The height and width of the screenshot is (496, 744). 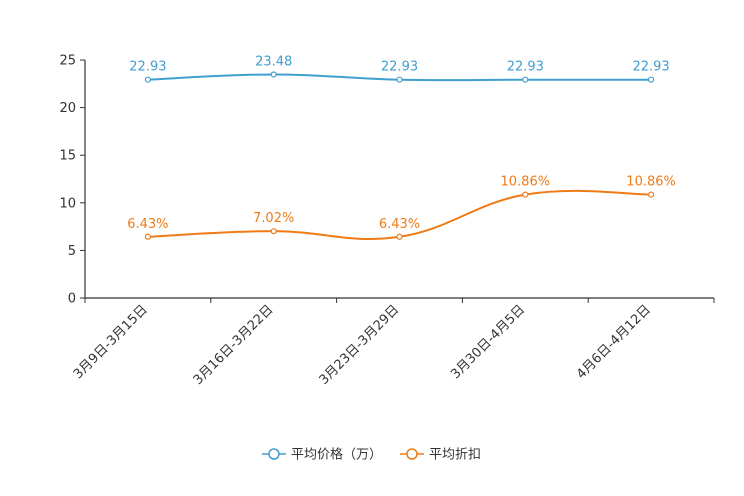 I want to click on legend: 平均价格（万） 平均折扣, so click(x=371, y=455).